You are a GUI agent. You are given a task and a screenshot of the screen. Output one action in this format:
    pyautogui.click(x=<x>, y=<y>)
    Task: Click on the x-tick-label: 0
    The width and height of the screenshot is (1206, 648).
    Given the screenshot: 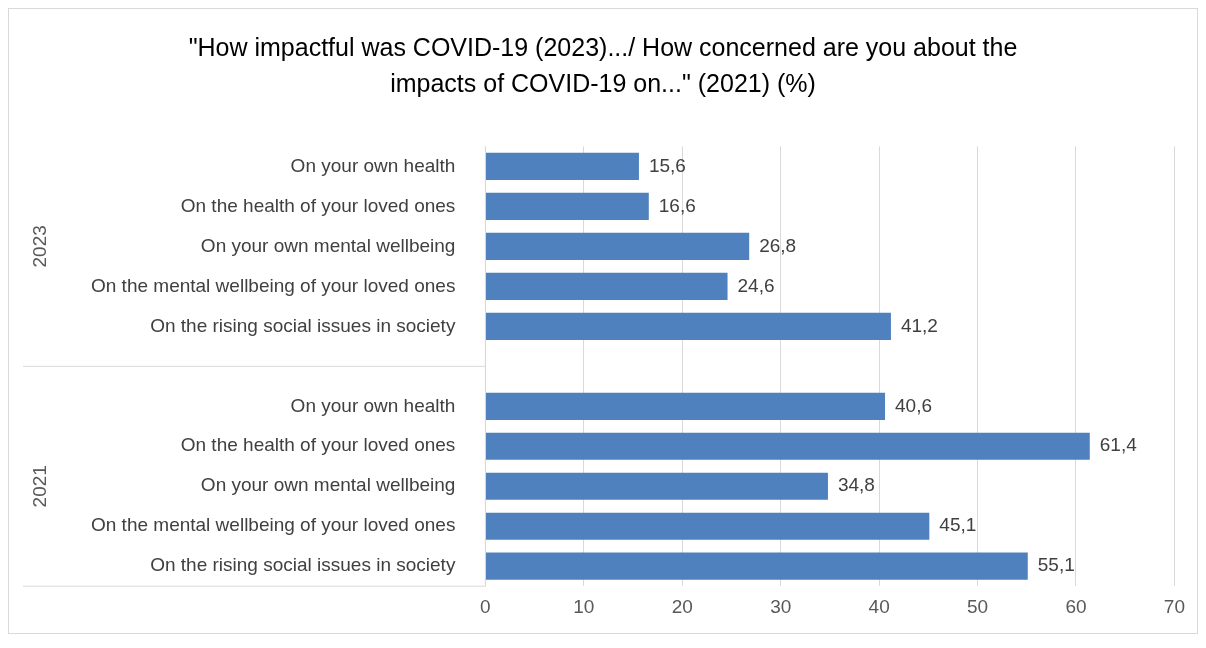 What is the action you would take?
    pyautogui.click(x=485, y=606)
    